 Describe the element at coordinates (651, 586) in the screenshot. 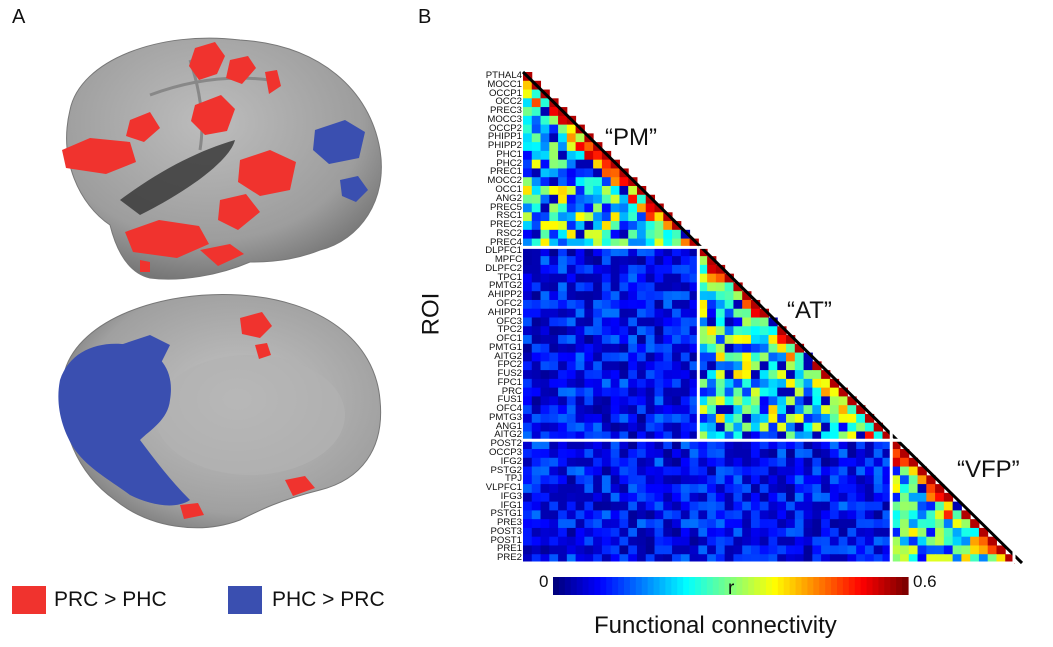

I see `colorbar-segment` at that location.